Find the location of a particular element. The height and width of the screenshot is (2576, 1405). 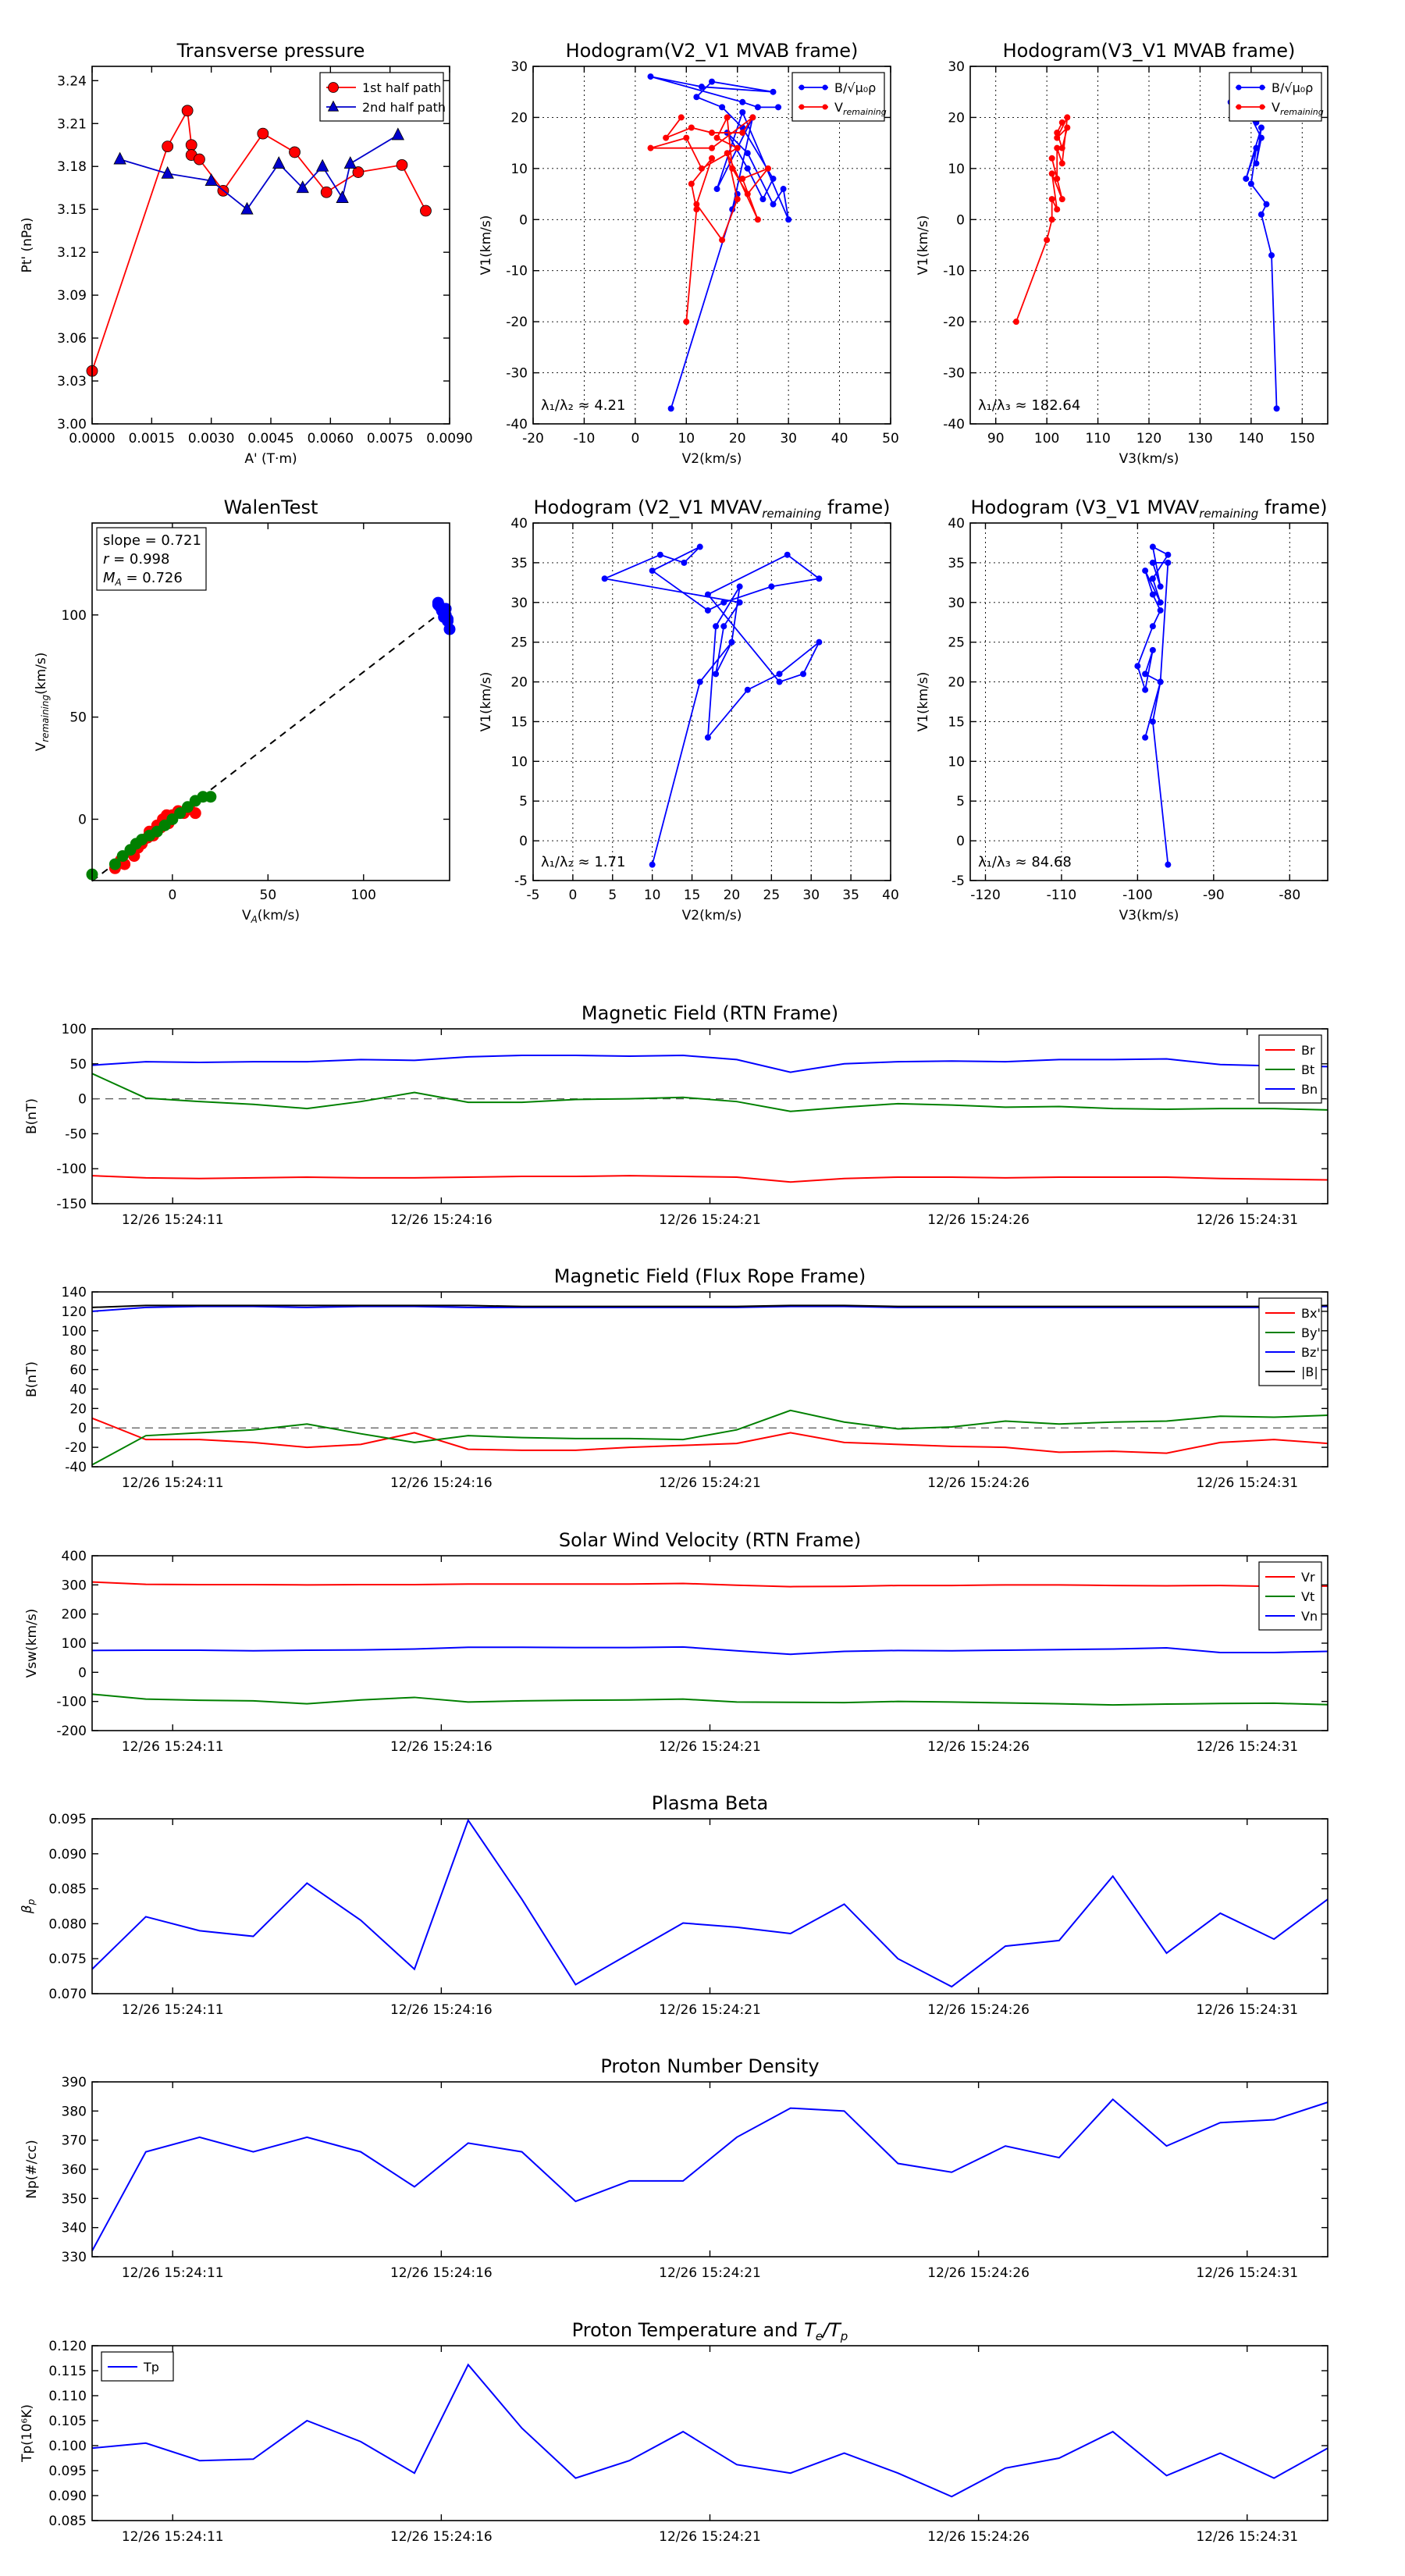

mag_rtn-frame is located at coordinates (710, 1116).